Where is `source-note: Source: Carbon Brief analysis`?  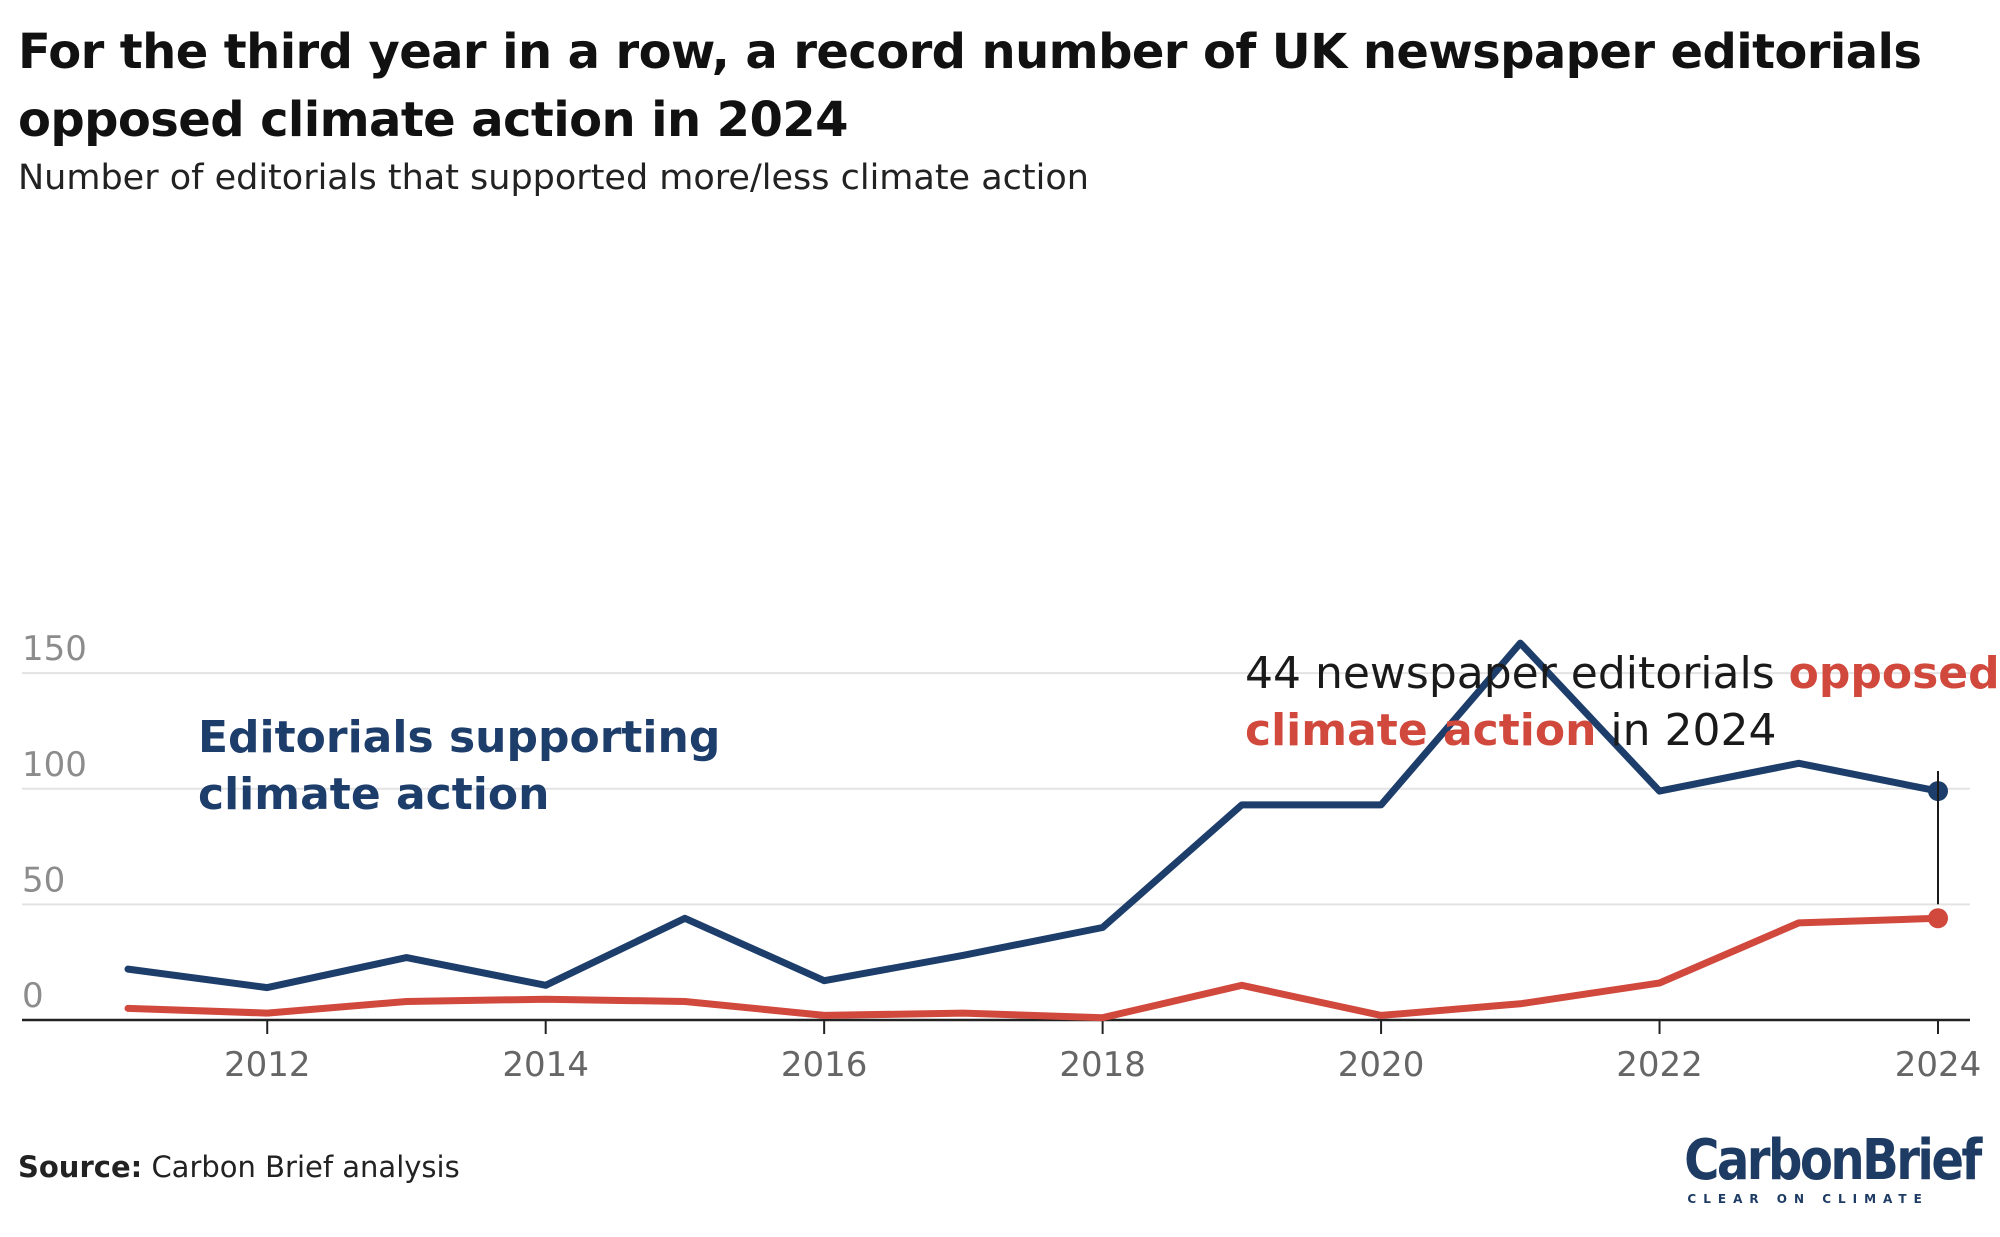
source-note: Source: Carbon Brief analysis is located at coordinates (239, 1167).